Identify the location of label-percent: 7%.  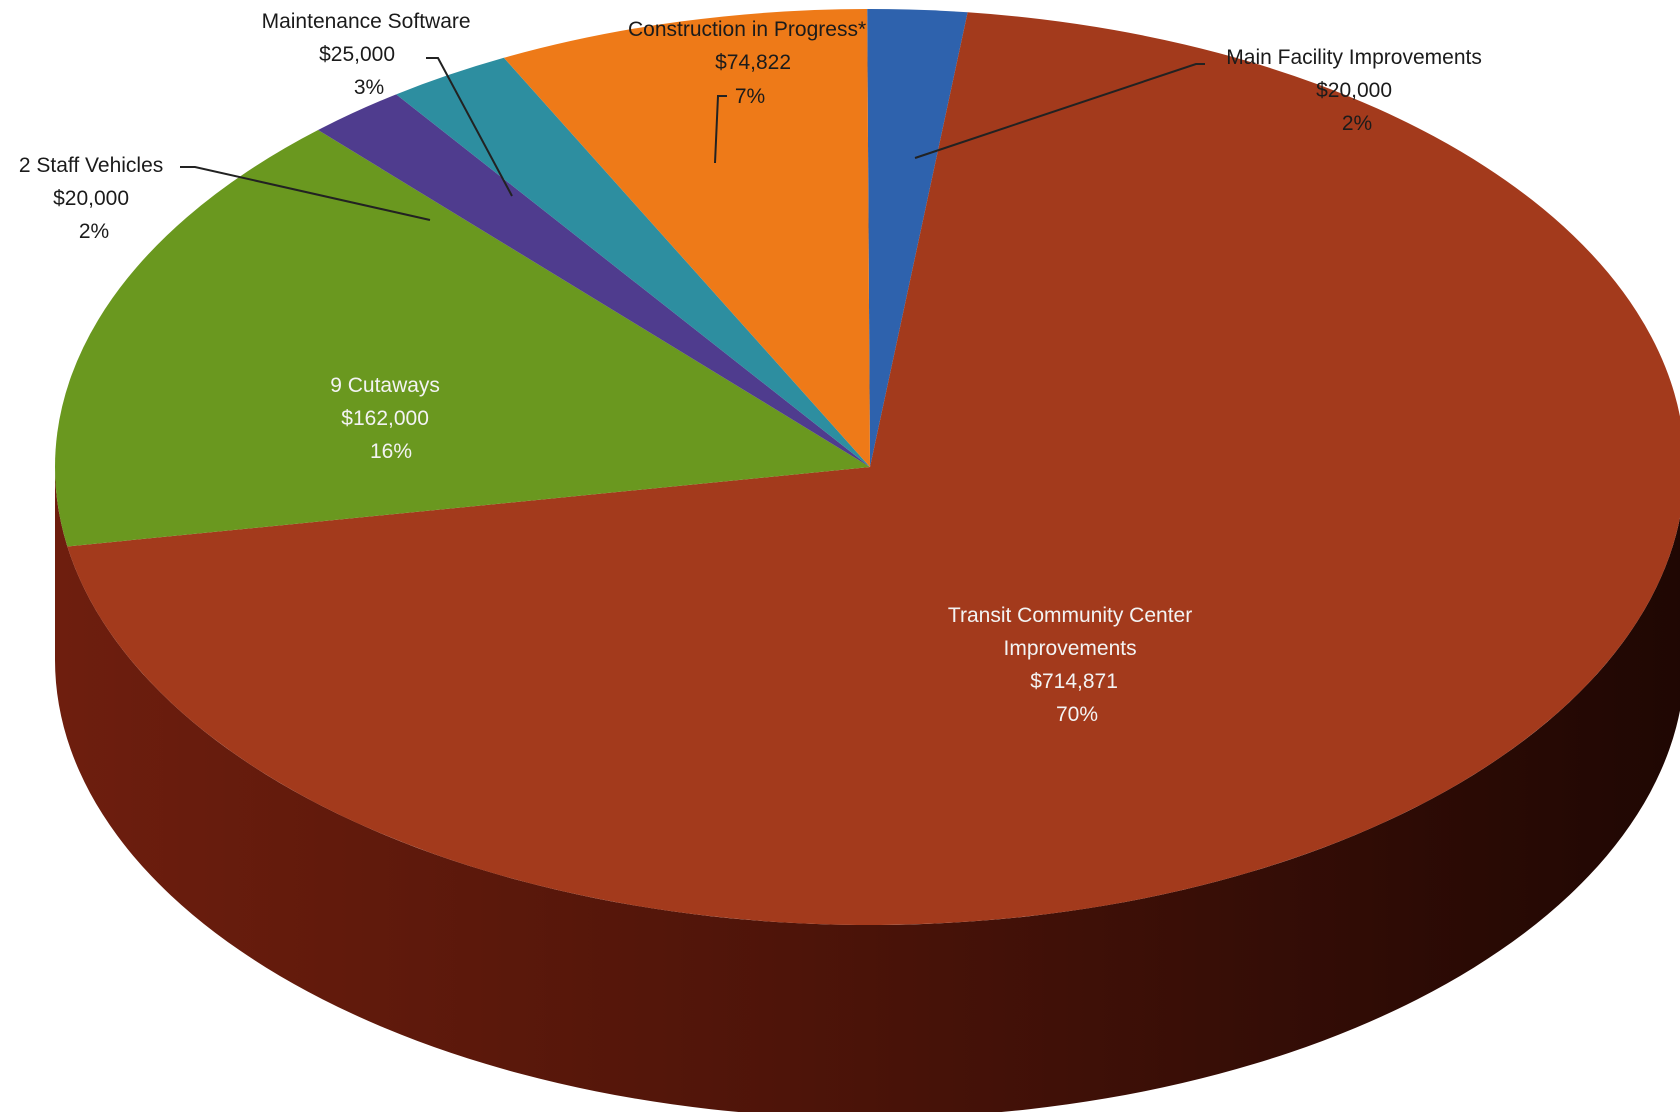
(750, 96).